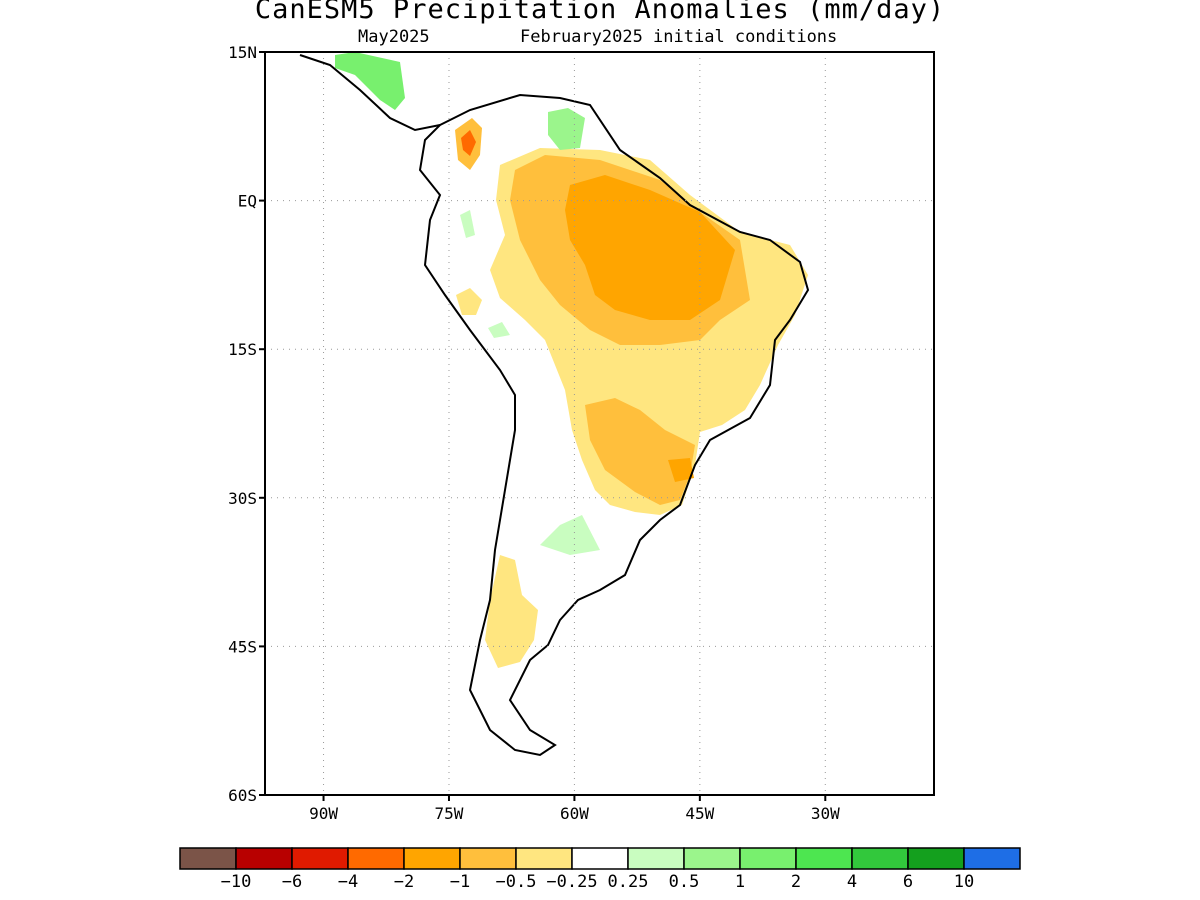 This screenshot has width=1200, height=900. What do you see at coordinates (852, 882) in the screenshot?
I see `colorbar-label: 4` at bounding box center [852, 882].